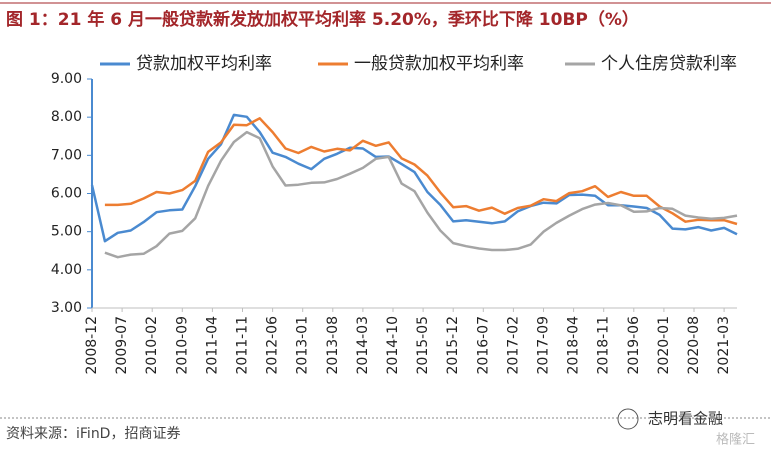 The width and height of the screenshot is (771, 454). Describe the element at coordinates (204, 64) in the screenshot. I see `legend-label: 贷款加权平均利率` at that location.